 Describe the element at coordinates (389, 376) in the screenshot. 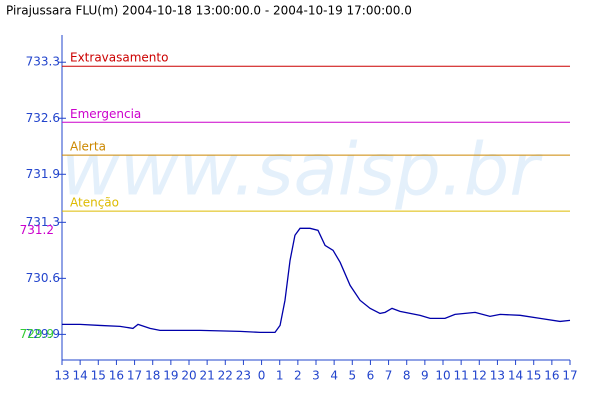

I see `x-tick-label: 7` at that location.